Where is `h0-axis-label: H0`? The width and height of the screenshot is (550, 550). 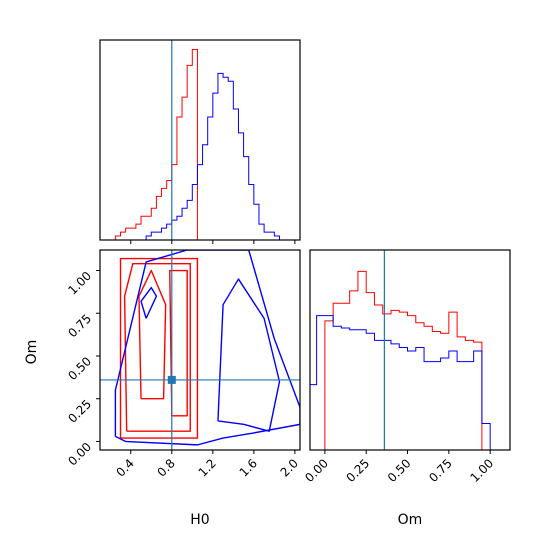 h0-axis-label: H0 is located at coordinates (199, 520).